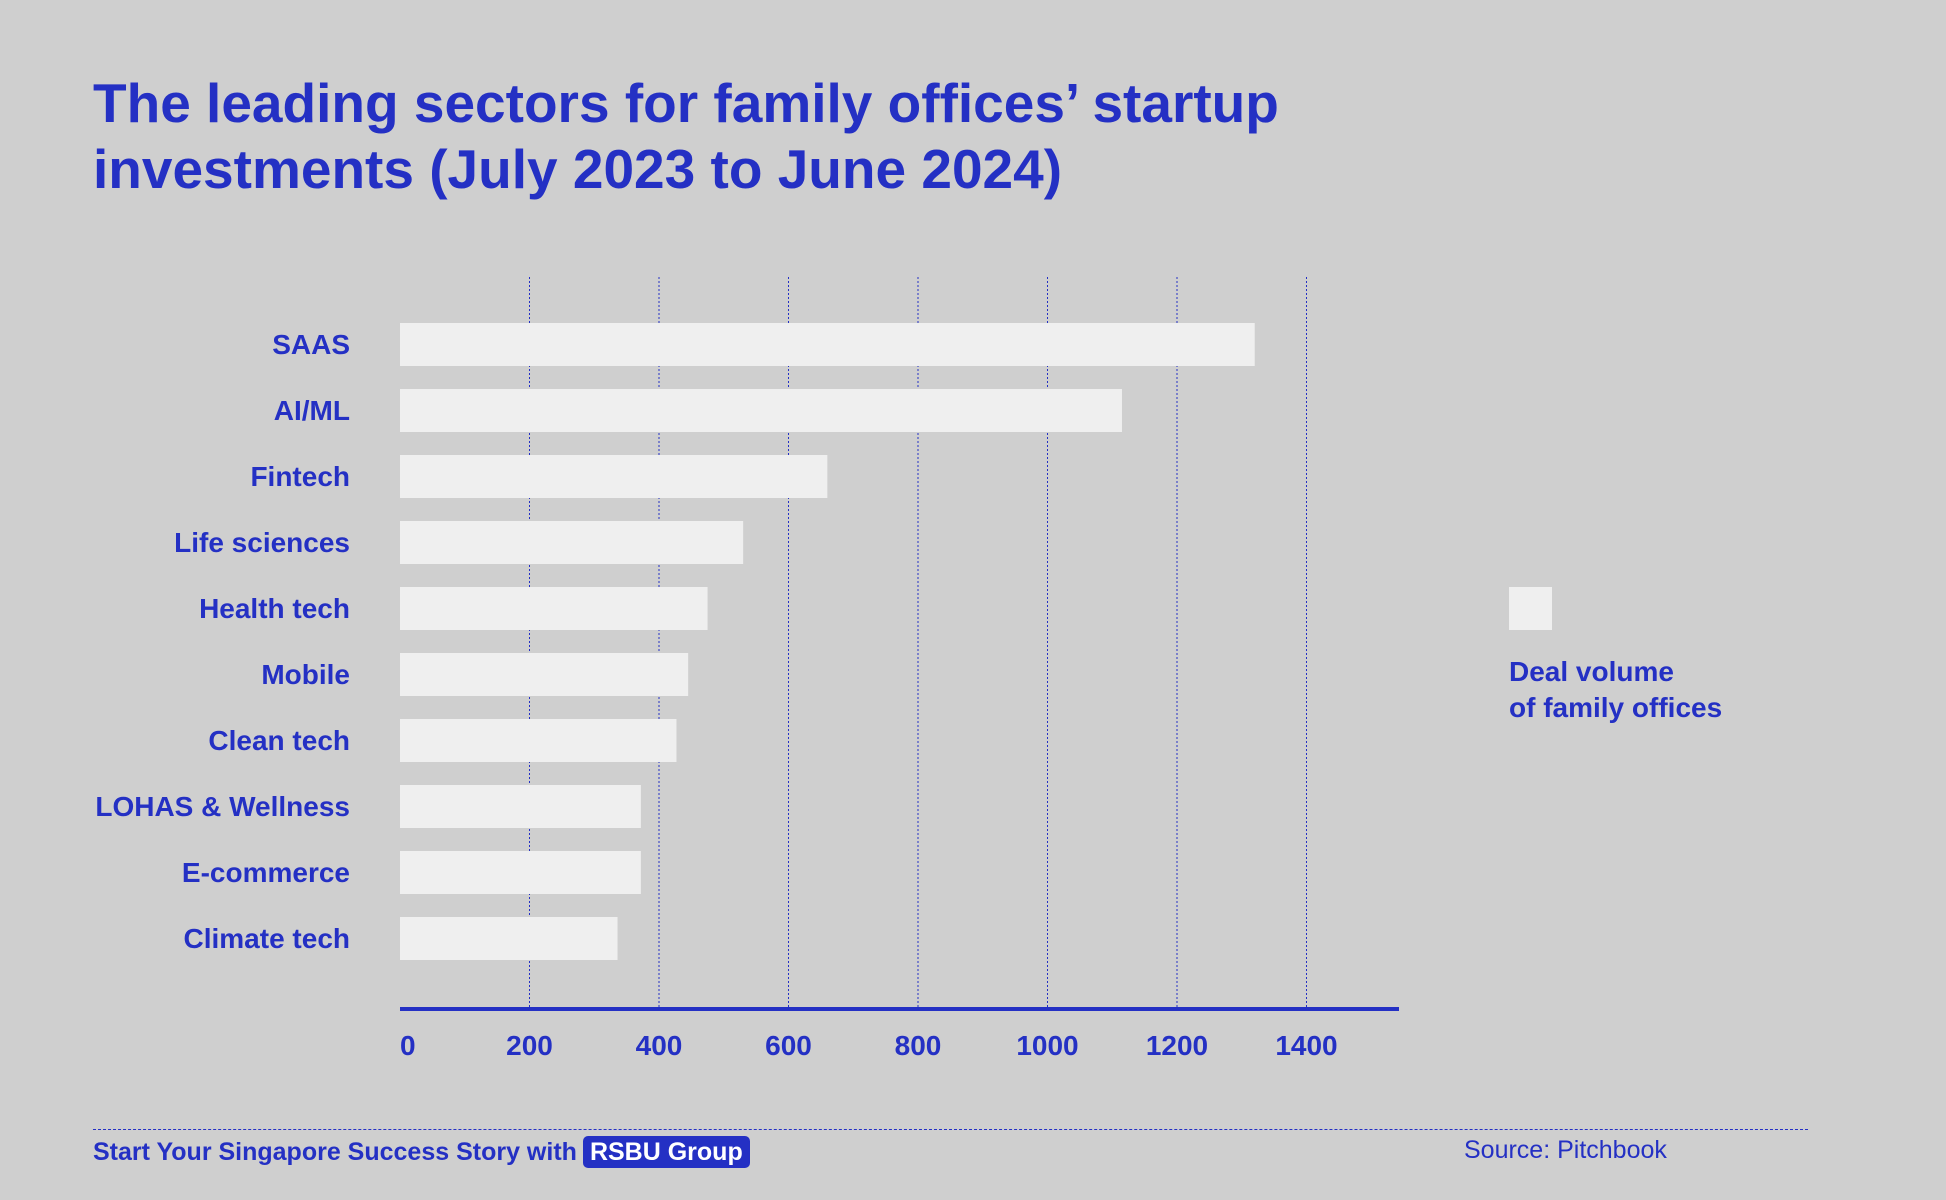 The image size is (1946, 1200). Describe the element at coordinates (1306, 1045) in the screenshot. I see `x-tick-label: 1400` at that location.